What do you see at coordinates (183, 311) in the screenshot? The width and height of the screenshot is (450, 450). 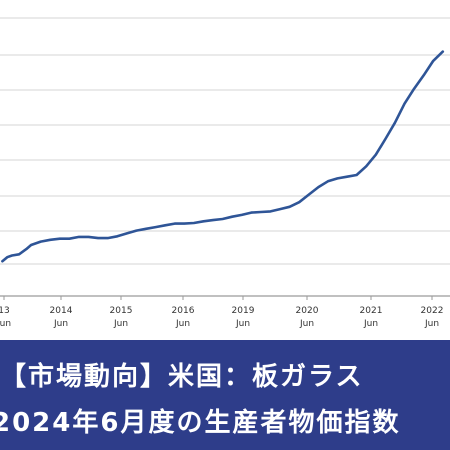 I see `x-tick-label-year: 2016` at bounding box center [183, 311].